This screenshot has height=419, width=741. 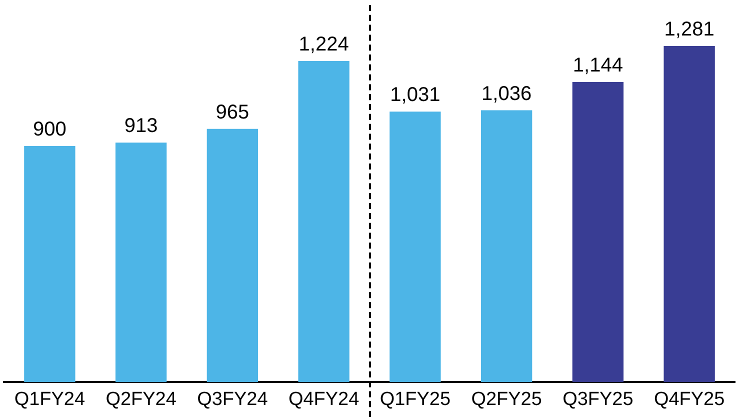 I want to click on x-tick-label: Q4FY25, so click(x=689, y=399).